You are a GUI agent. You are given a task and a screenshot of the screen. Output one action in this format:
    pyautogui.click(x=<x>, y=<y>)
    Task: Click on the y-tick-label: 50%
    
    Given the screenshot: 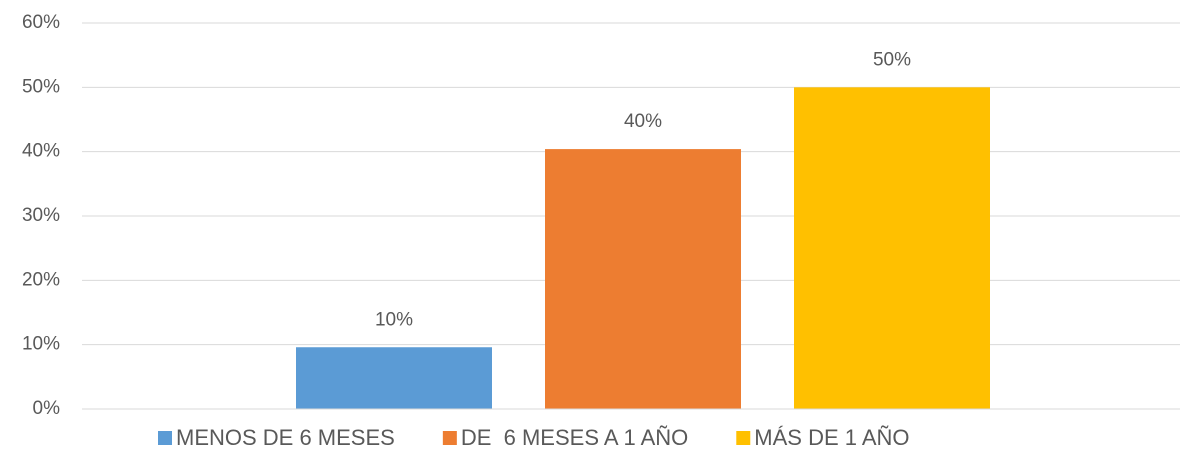 What is the action you would take?
    pyautogui.click(x=41, y=86)
    